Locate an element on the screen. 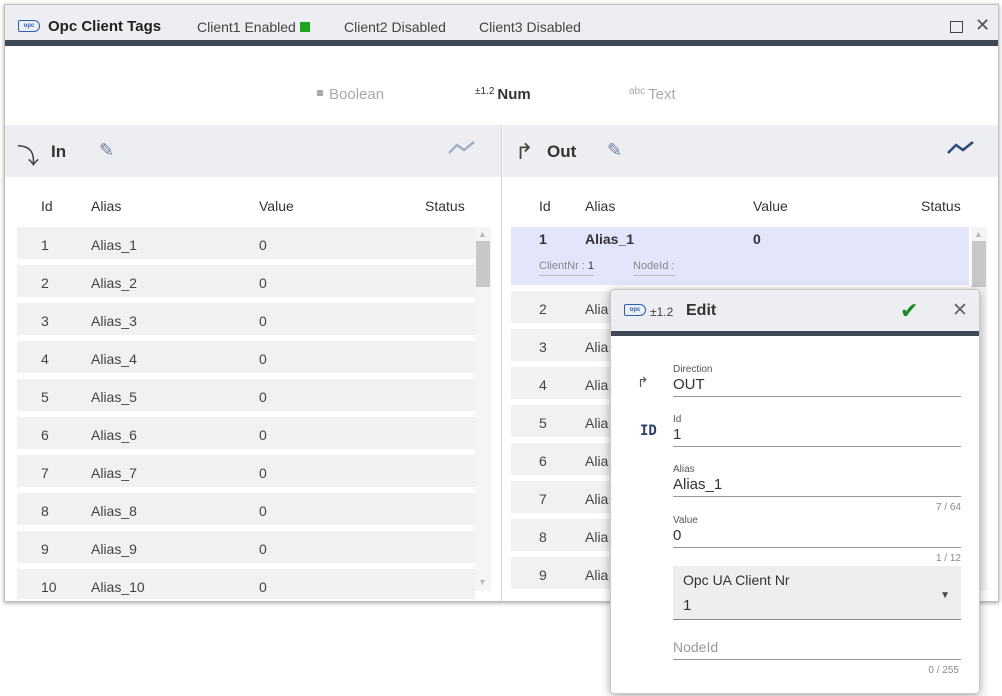 This screenshot has height=696, width=1002. filter-boolean: Boolean is located at coordinates (350, 94).